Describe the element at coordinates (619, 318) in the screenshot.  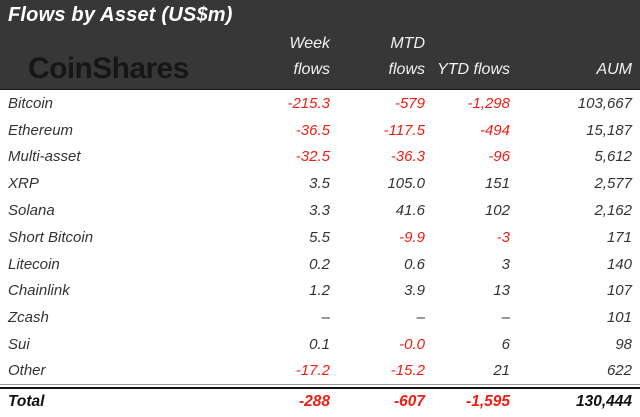
I see `value-cell: 101` at that location.